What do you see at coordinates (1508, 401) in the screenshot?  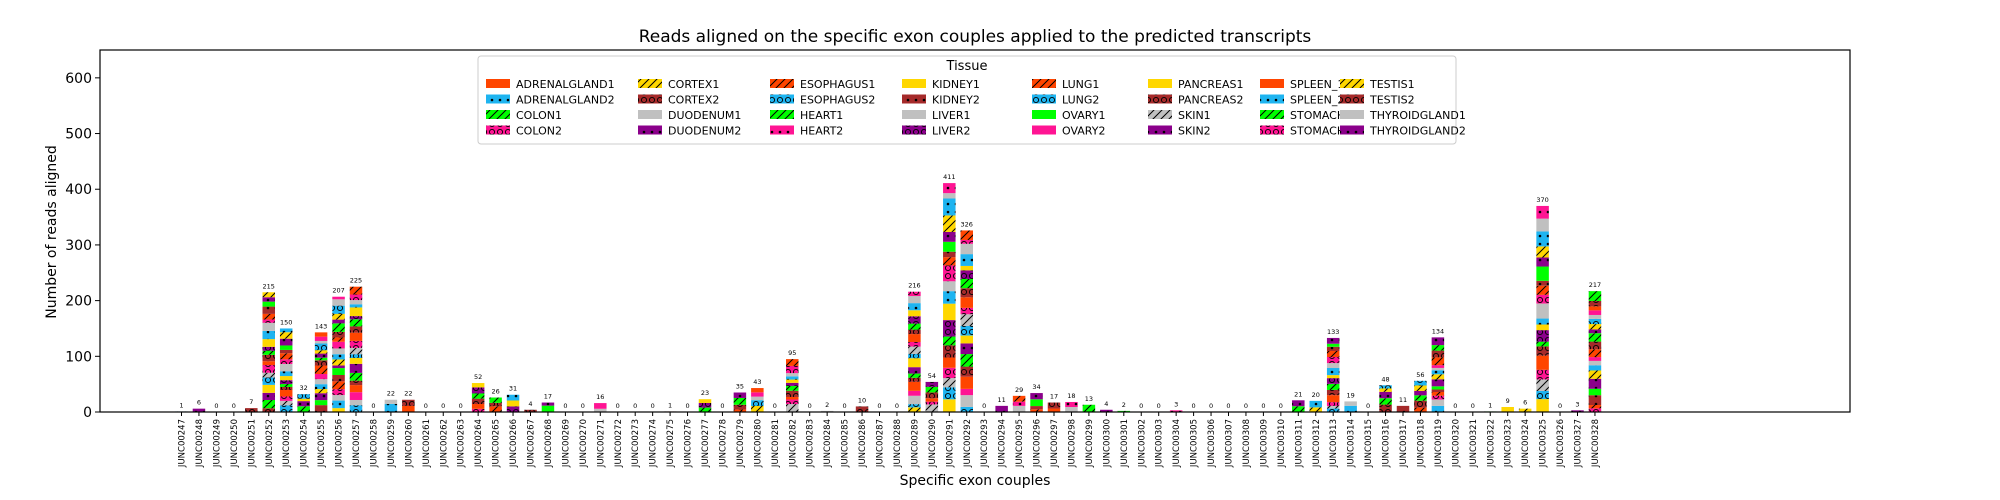 I see `bar-total-label: 9` at bounding box center [1508, 401].